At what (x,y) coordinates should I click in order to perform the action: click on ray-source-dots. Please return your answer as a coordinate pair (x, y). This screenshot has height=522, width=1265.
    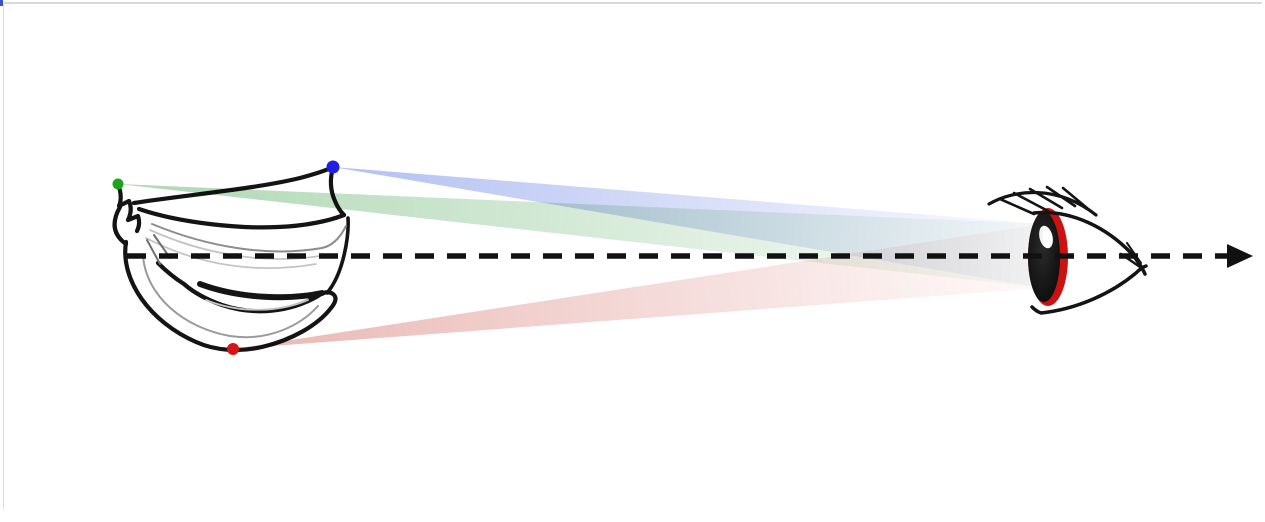
    Looking at the image, I should click on (226, 257).